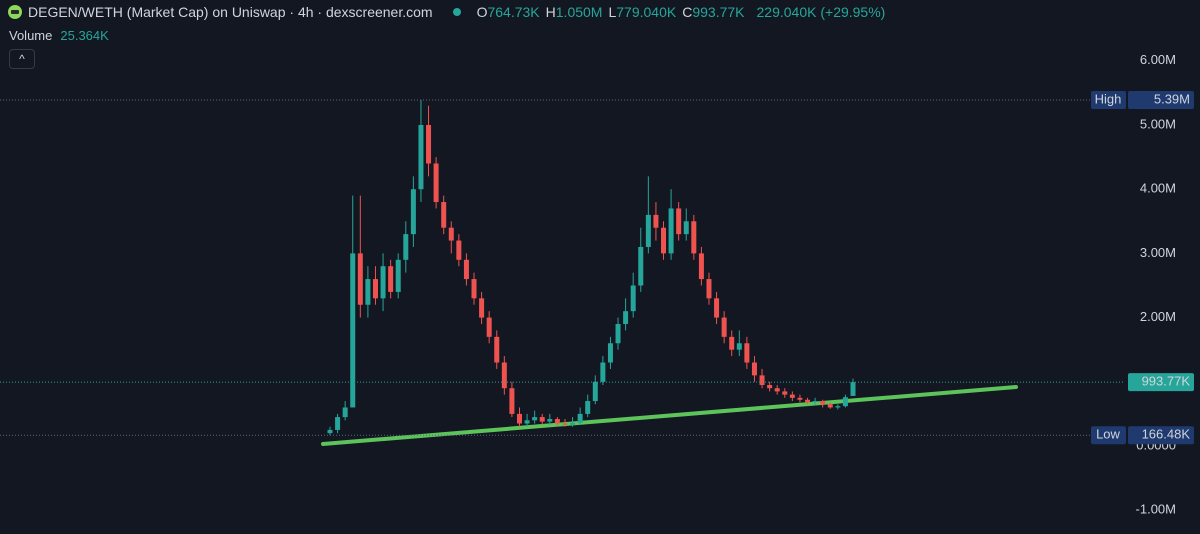 Image resolution: width=1200 pixels, height=534 pixels. What do you see at coordinates (1158, 252) in the screenshot?
I see `y-tick-label: 3.00M` at bounding box center [1158, 252].